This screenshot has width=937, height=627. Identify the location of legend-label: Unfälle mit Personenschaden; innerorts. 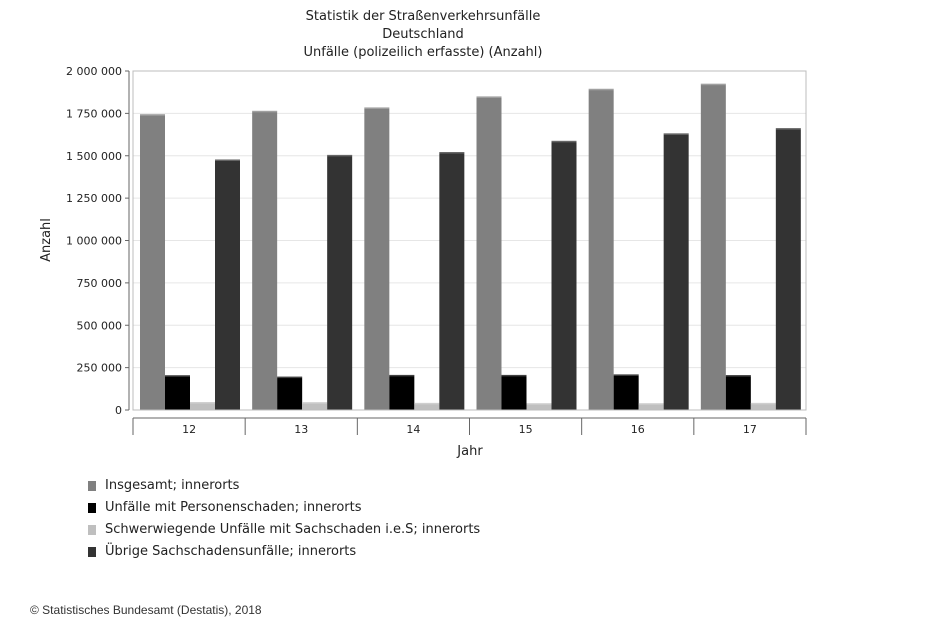
(233, 507).